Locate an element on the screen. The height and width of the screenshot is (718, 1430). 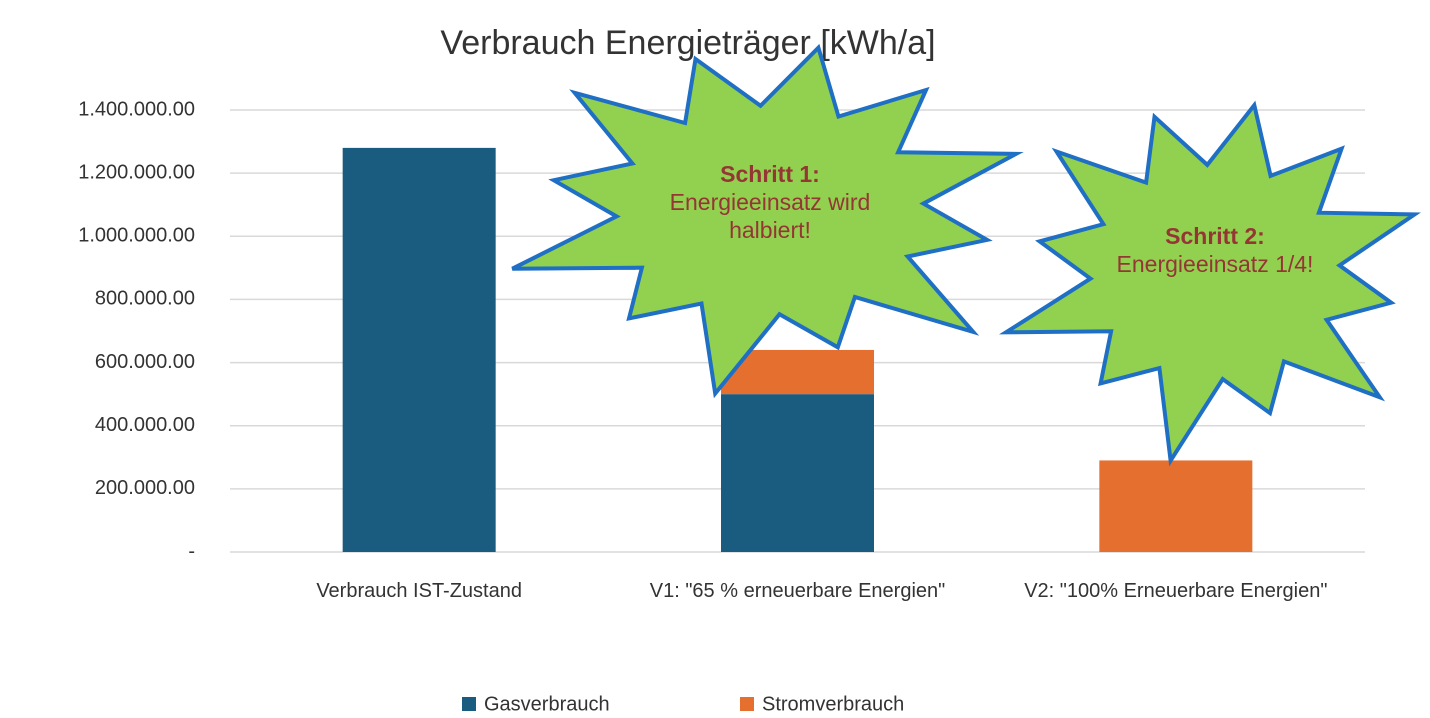
legend-label: Stromverbrauch is located at coordinates (833, 704).